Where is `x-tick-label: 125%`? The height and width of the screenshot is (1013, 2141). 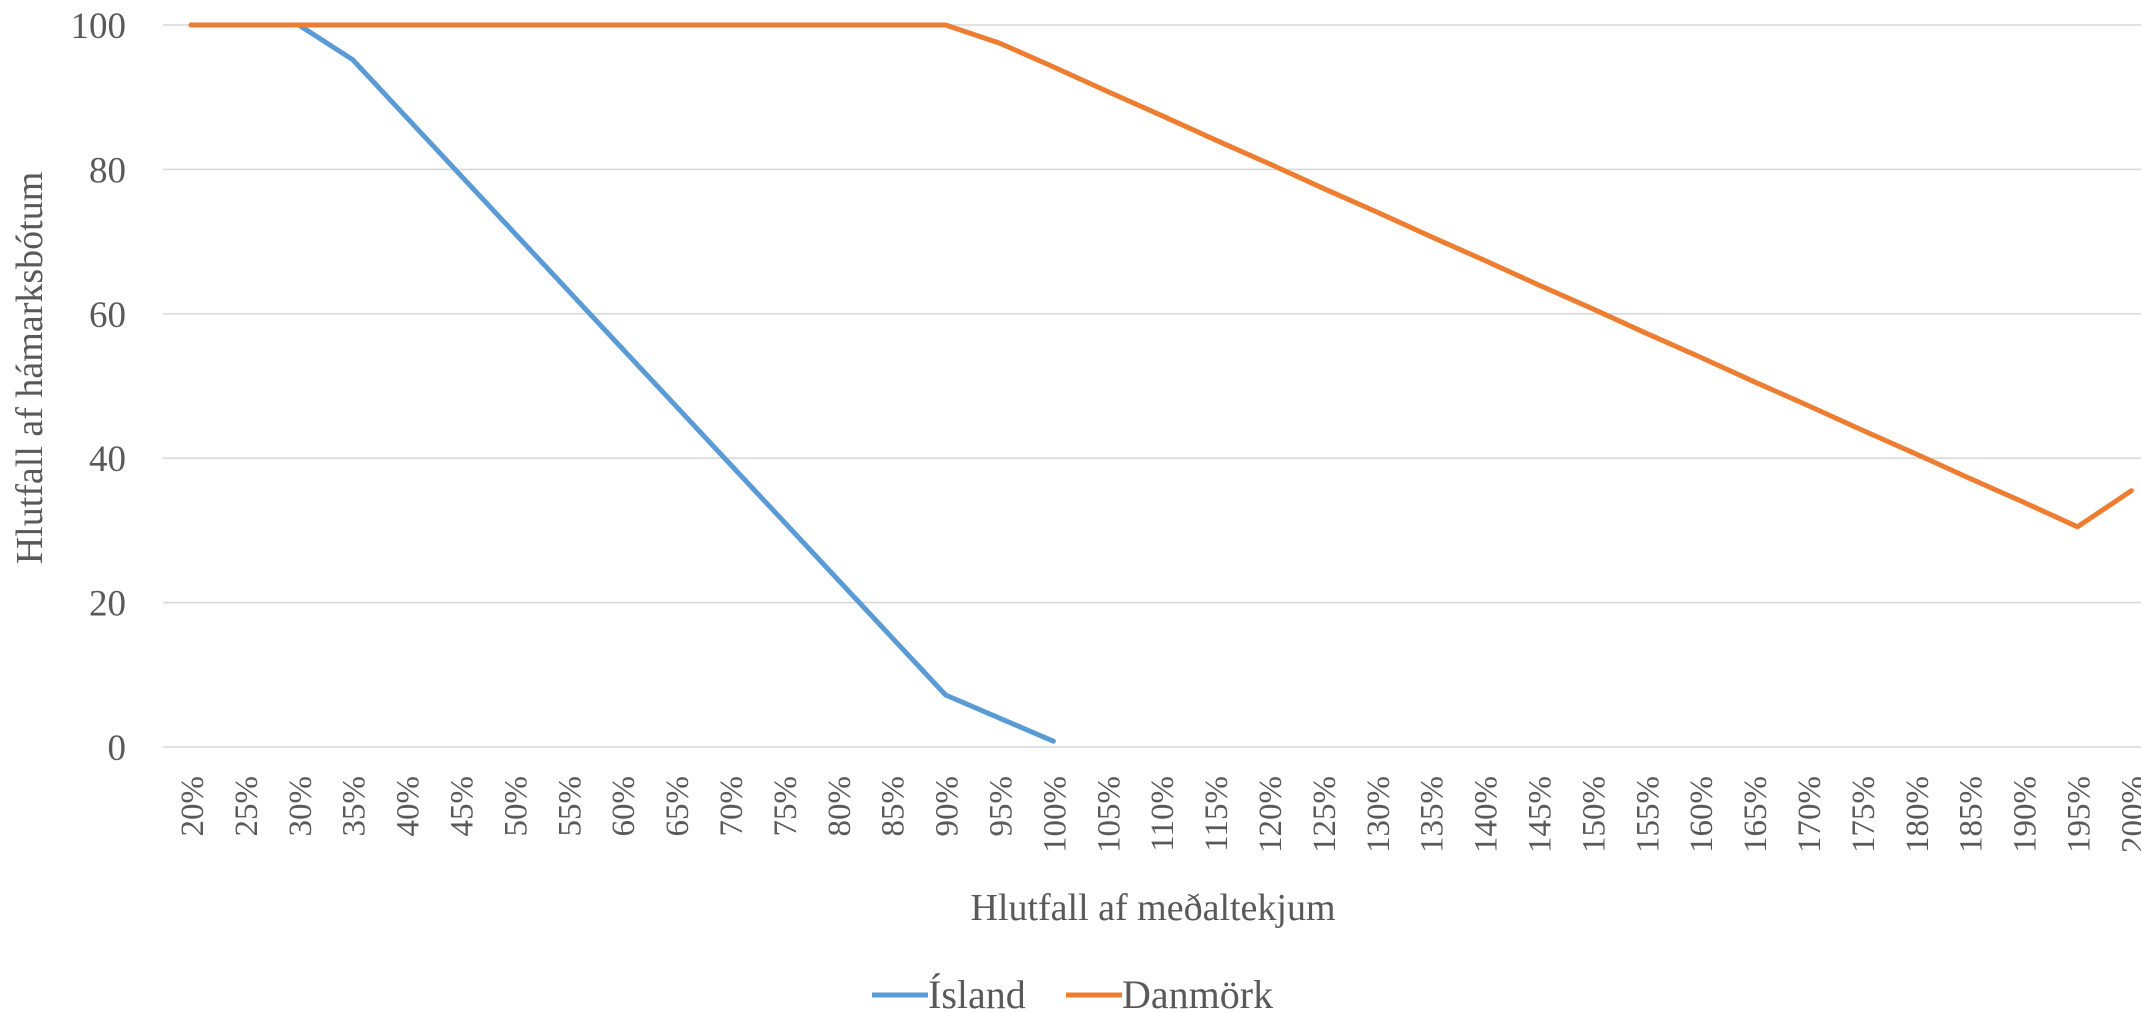
x-tick-label: 125% is located at coordinates (1325, 814).